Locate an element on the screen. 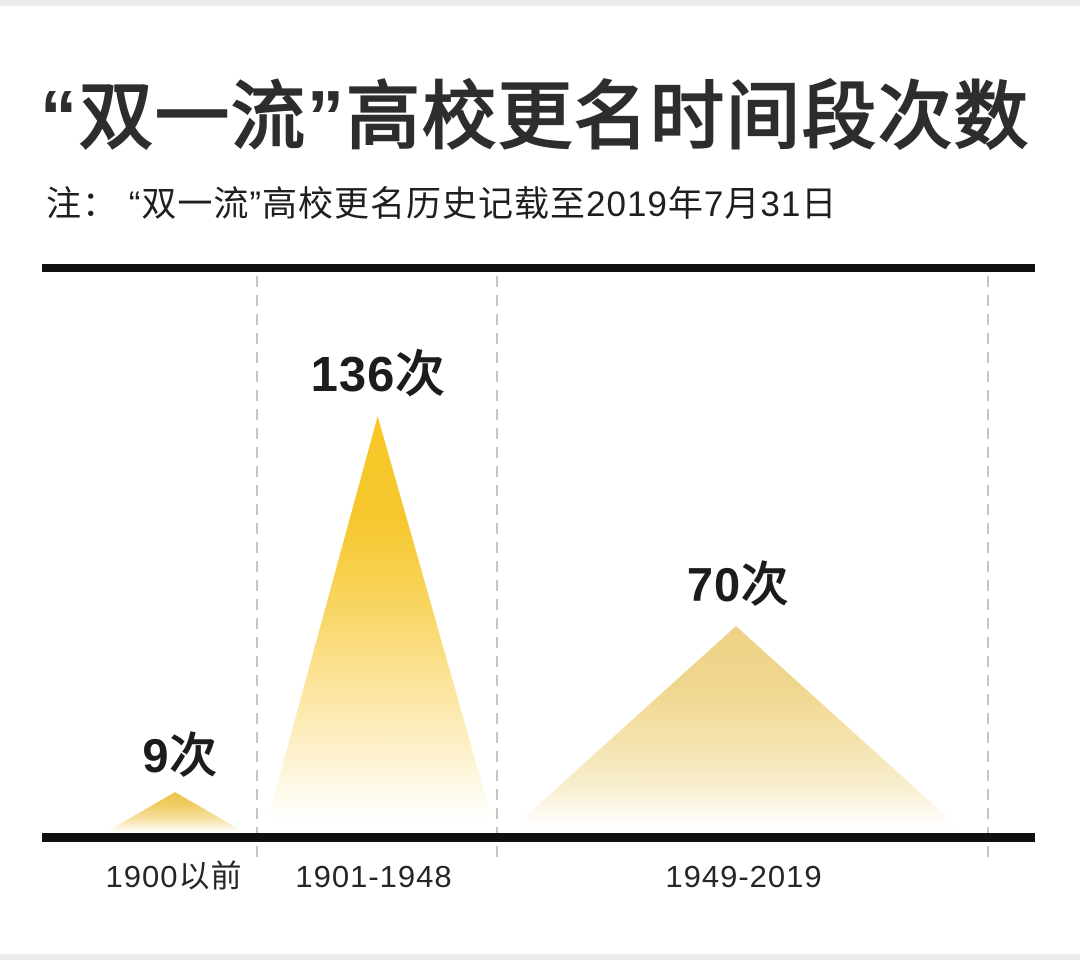 This screenshot has width=1080, height=960. chart-note: 注： “双一流”高校更名历史记载至2019年7月31日 is located at coordinates (442, 204).